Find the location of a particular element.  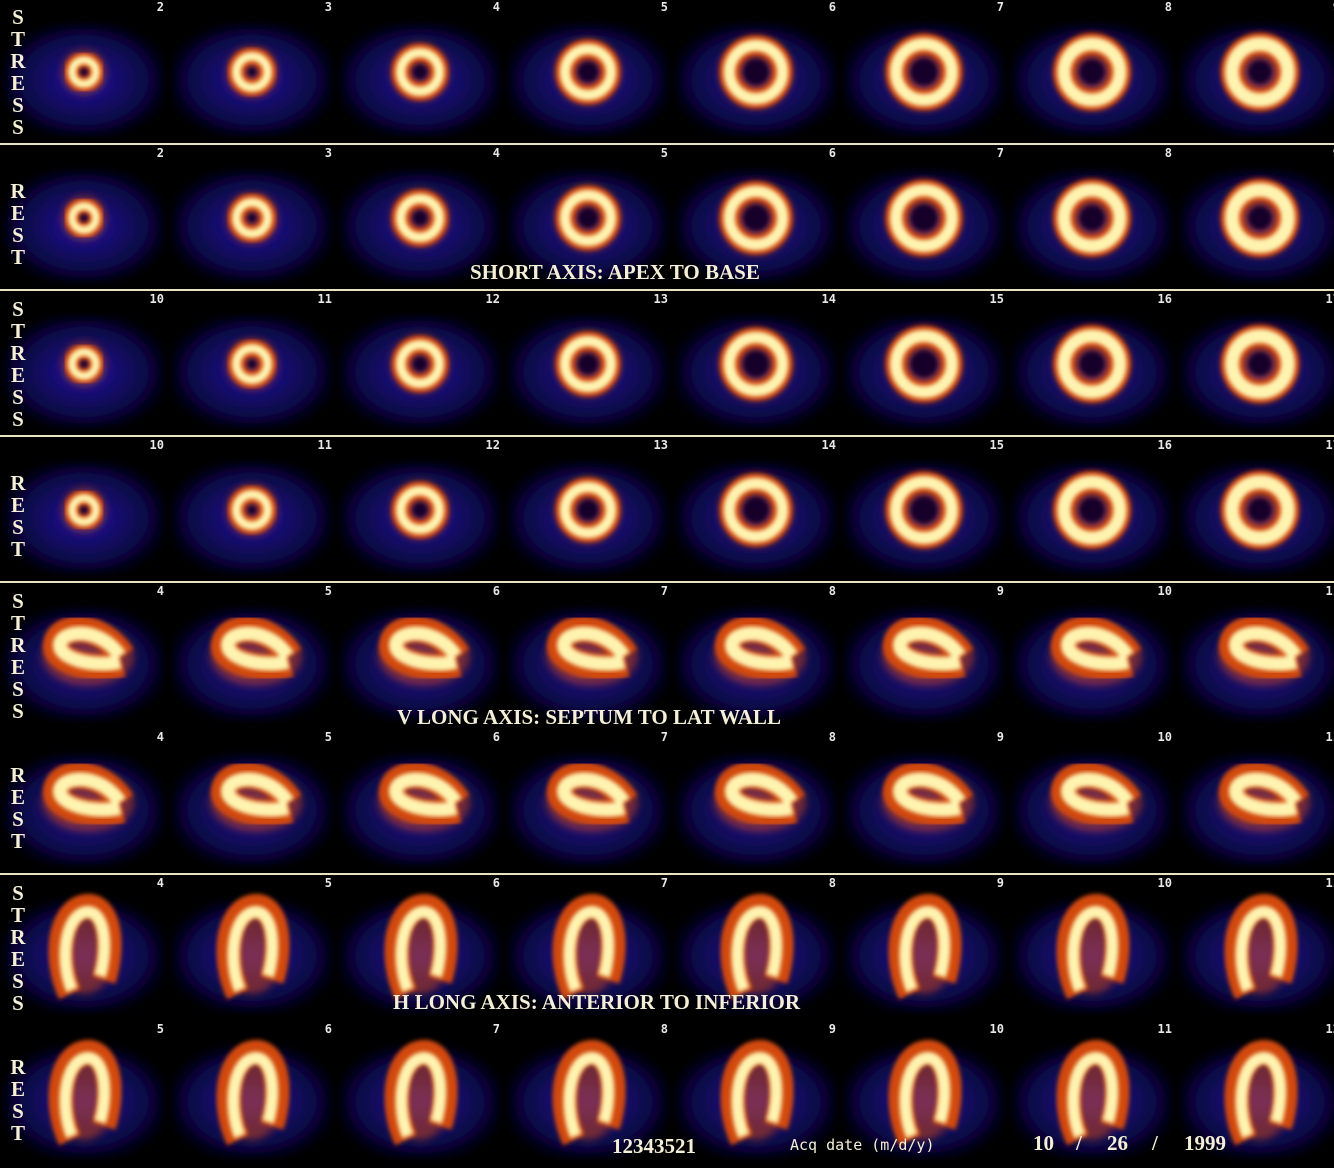

scan-frame: 2 is located at coordinates (84, 70).